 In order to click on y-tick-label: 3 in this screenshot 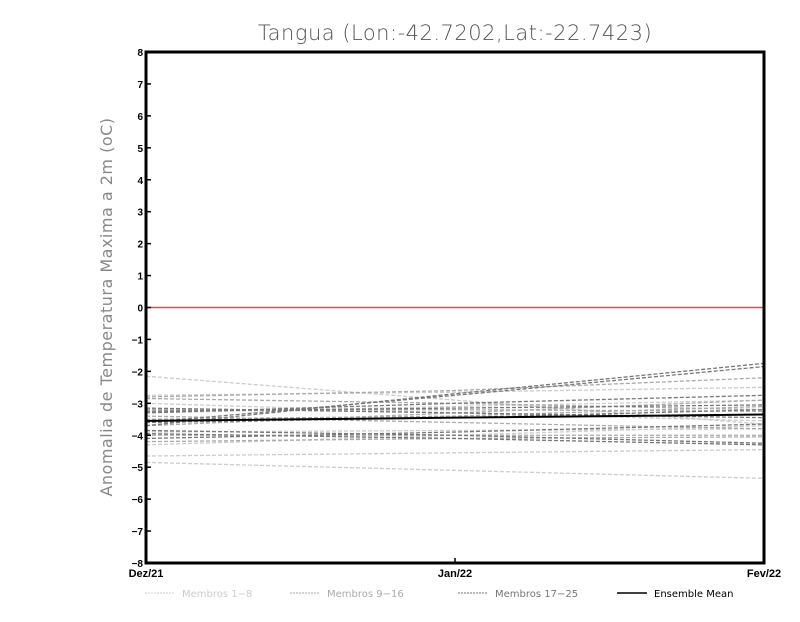, I will do `click(140, 213)`.